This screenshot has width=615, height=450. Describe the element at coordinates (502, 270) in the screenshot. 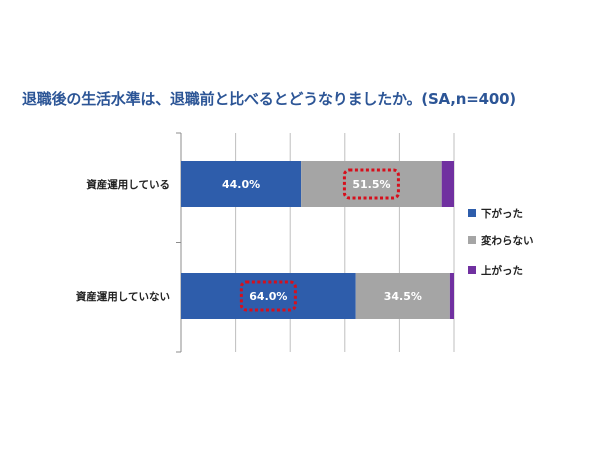

I see `legend-label: 上がった` at that location.